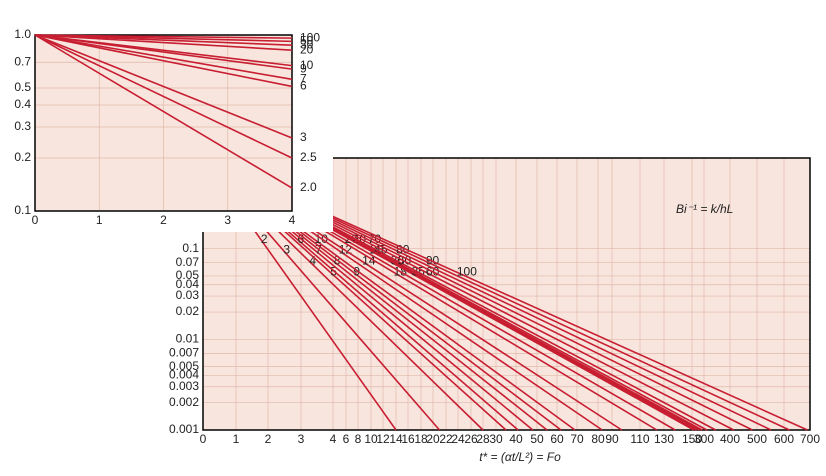 The height and width of the screenshot is (476, 826). I want to click on y-tick-label: 0.2, so click(22, 157).